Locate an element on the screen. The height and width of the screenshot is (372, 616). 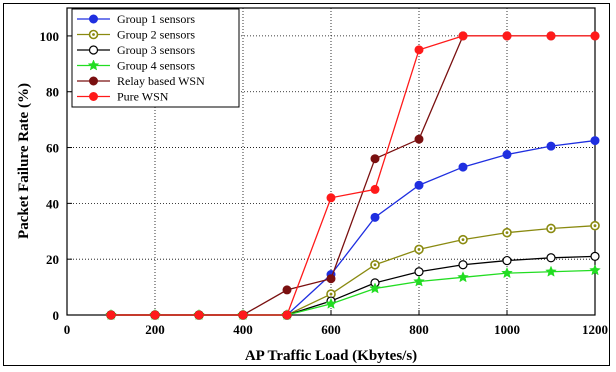
y-tick-label: 60 is located at coordinates (52, 148).